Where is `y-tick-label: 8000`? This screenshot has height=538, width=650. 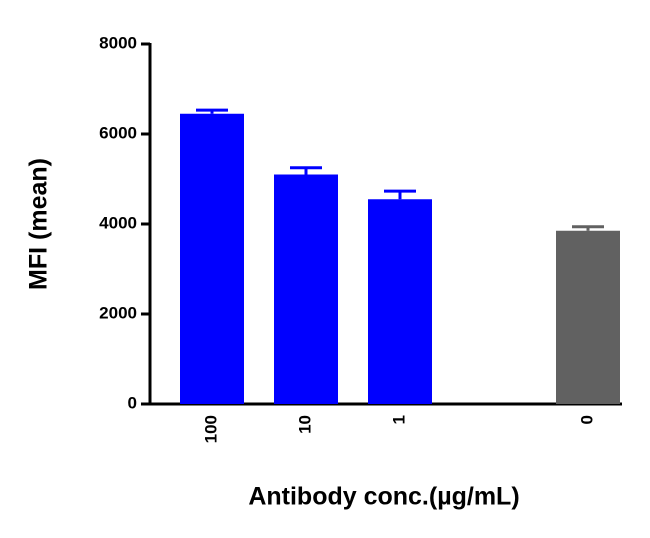
y-tick-label: 8000 is located at coordinates (118, 42).